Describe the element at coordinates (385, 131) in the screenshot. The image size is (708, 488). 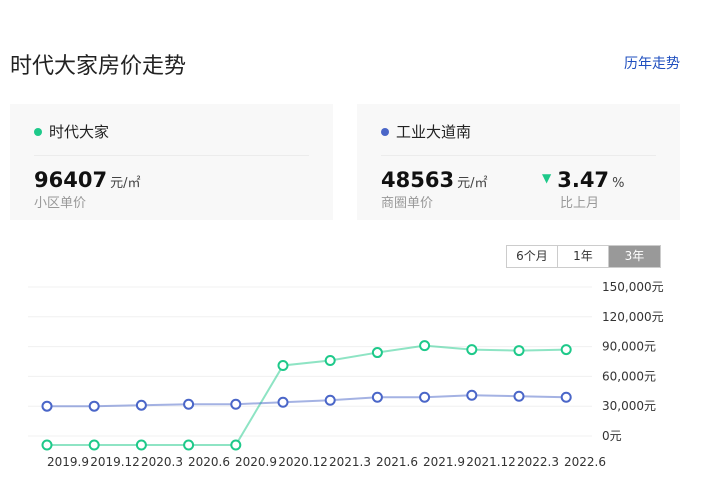
I see `blue-dot-icon` at that location.